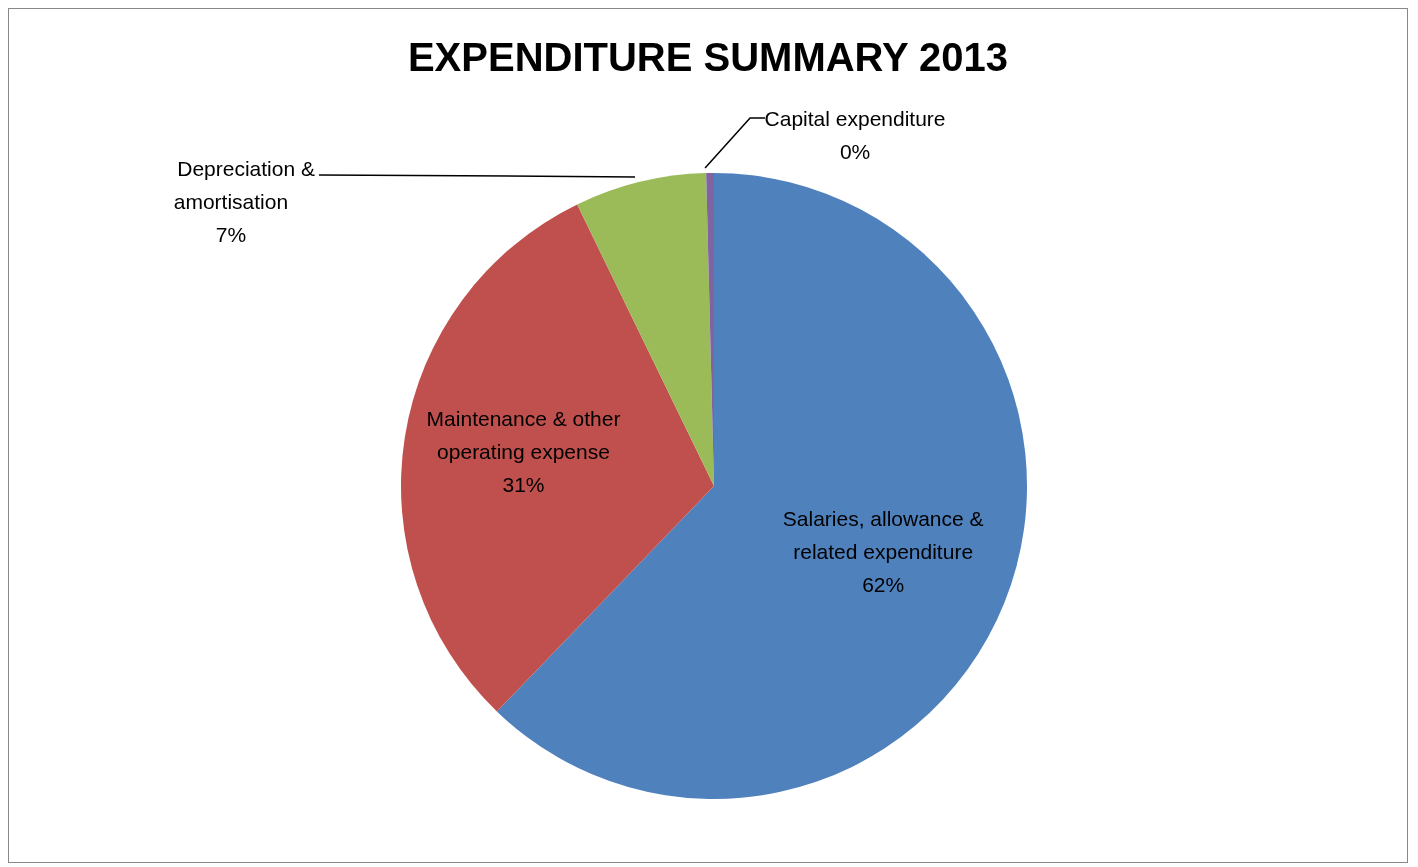 This screenshot has height=867, width=1418. What do you see at coordinates (883, 584) in the screenshot?
I see `data-label: 62%` at bounding box center [883, 584].